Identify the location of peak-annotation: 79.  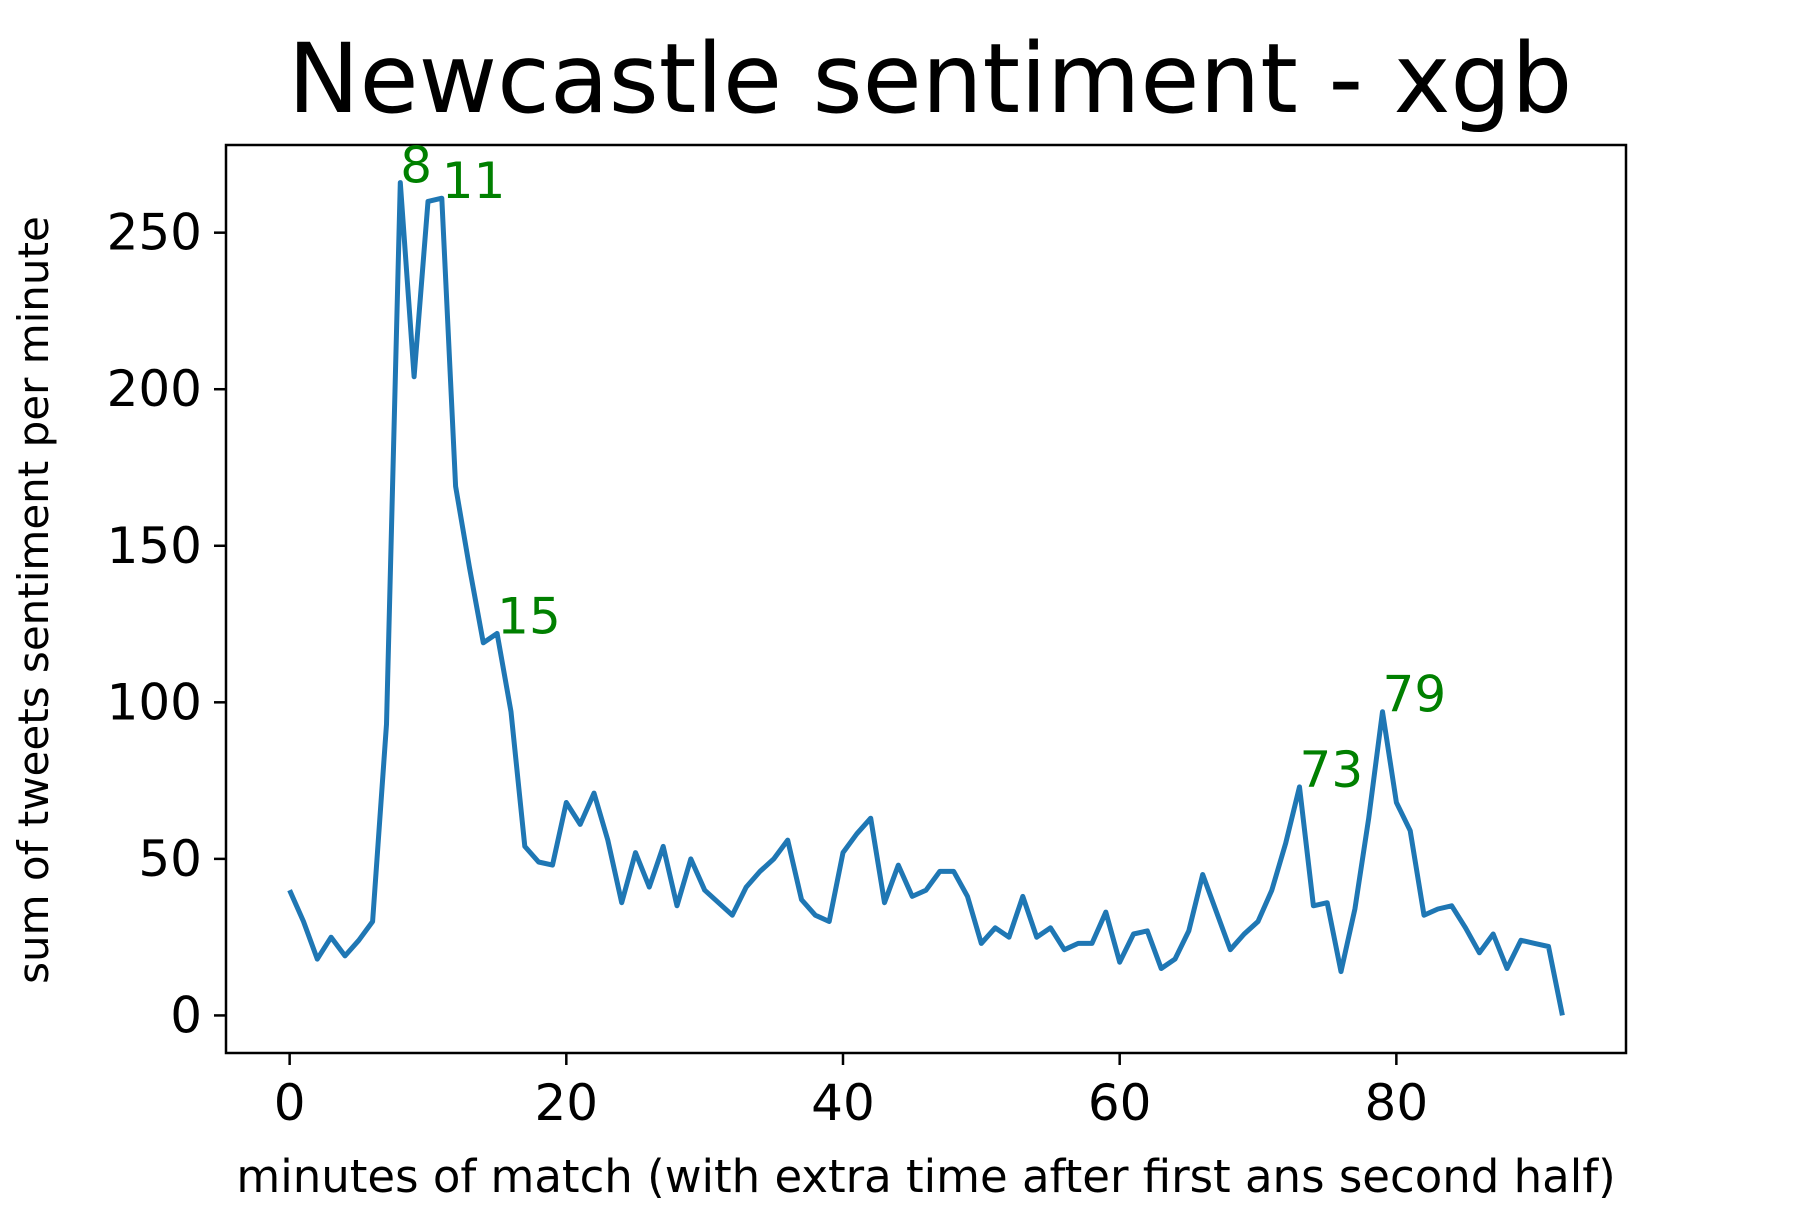
(1415, 695).